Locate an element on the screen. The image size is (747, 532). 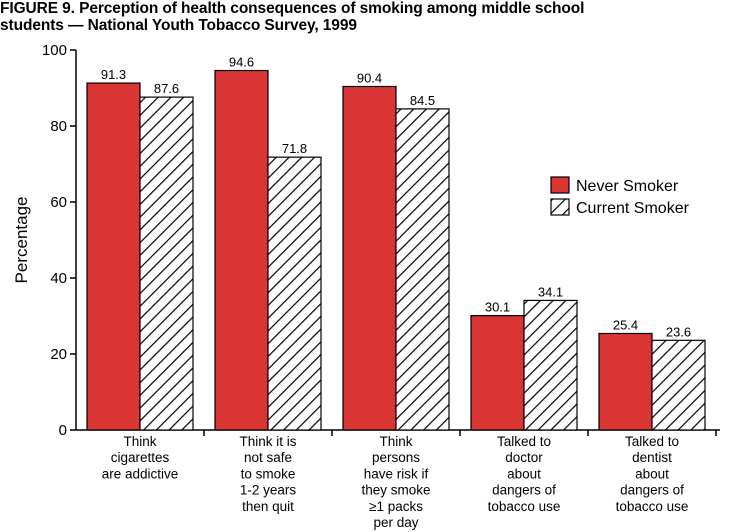
x-category-label: Think cigarettes are addictive is located at coordinates (140, 457).